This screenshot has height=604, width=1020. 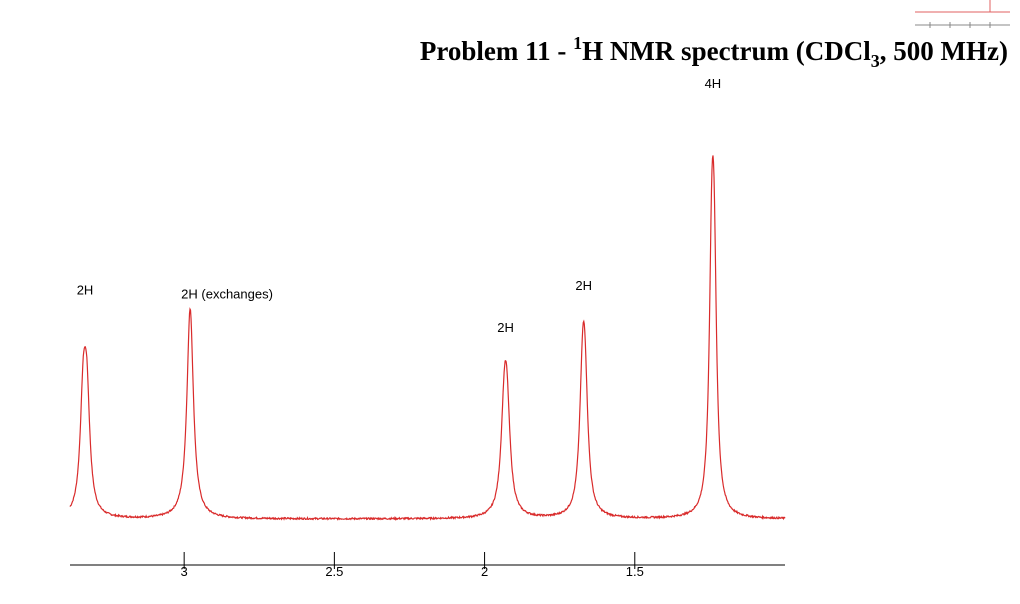 I want to click on x-axis: 3 2.5 2 1.5, so click(x=427, y=565).